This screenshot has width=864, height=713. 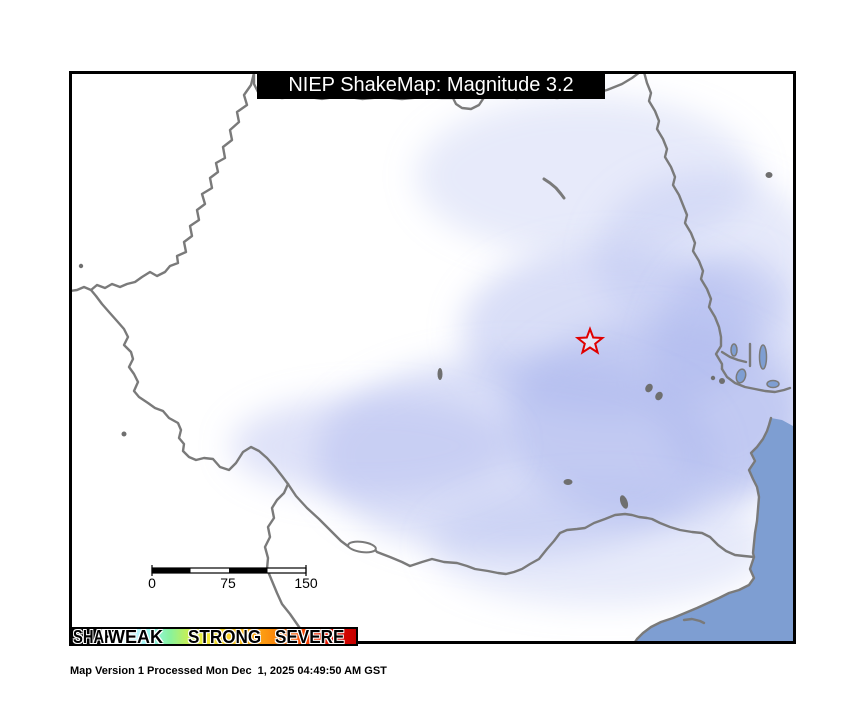 I want to click on map-title: NIEP ShakeMap: Magnitude 3.2, so click(x=431, y=85).